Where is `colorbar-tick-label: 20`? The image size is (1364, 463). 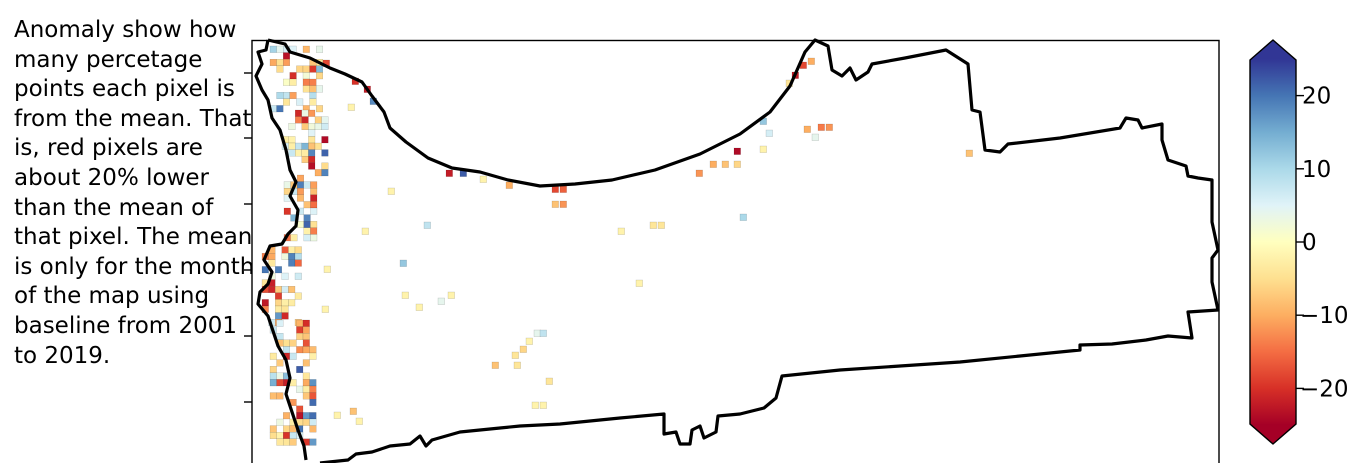
colorbar-tick-label: 20 is located at coordinates (1316, 97).